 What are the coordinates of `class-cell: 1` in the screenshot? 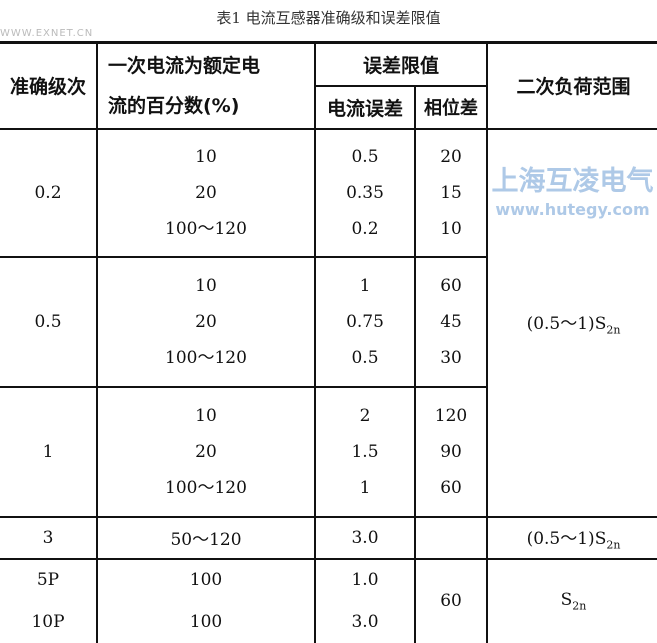 It's located at (49, 451).